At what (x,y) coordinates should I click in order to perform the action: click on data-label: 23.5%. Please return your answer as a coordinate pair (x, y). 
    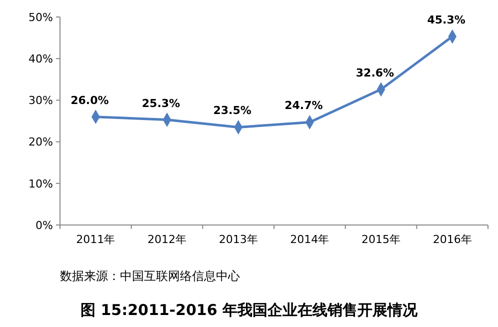
    Looking at the image, I should click on (232, 111).